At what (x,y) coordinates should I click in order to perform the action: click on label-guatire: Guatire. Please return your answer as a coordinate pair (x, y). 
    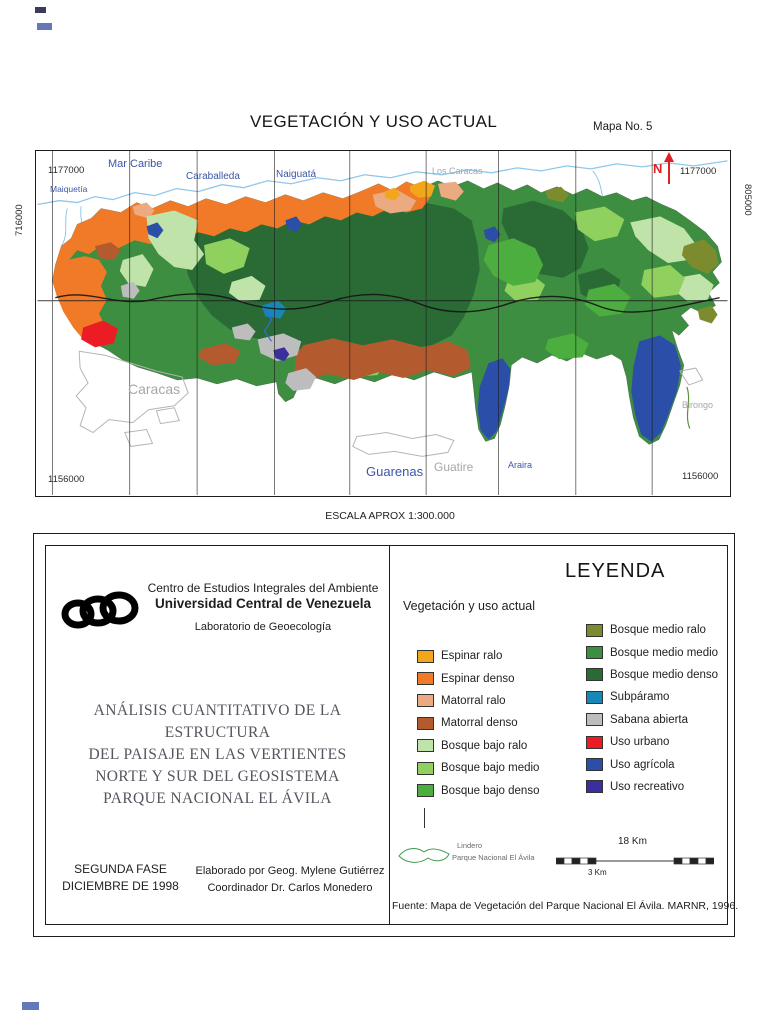
    Looking at the image, I should click on (454, 467).